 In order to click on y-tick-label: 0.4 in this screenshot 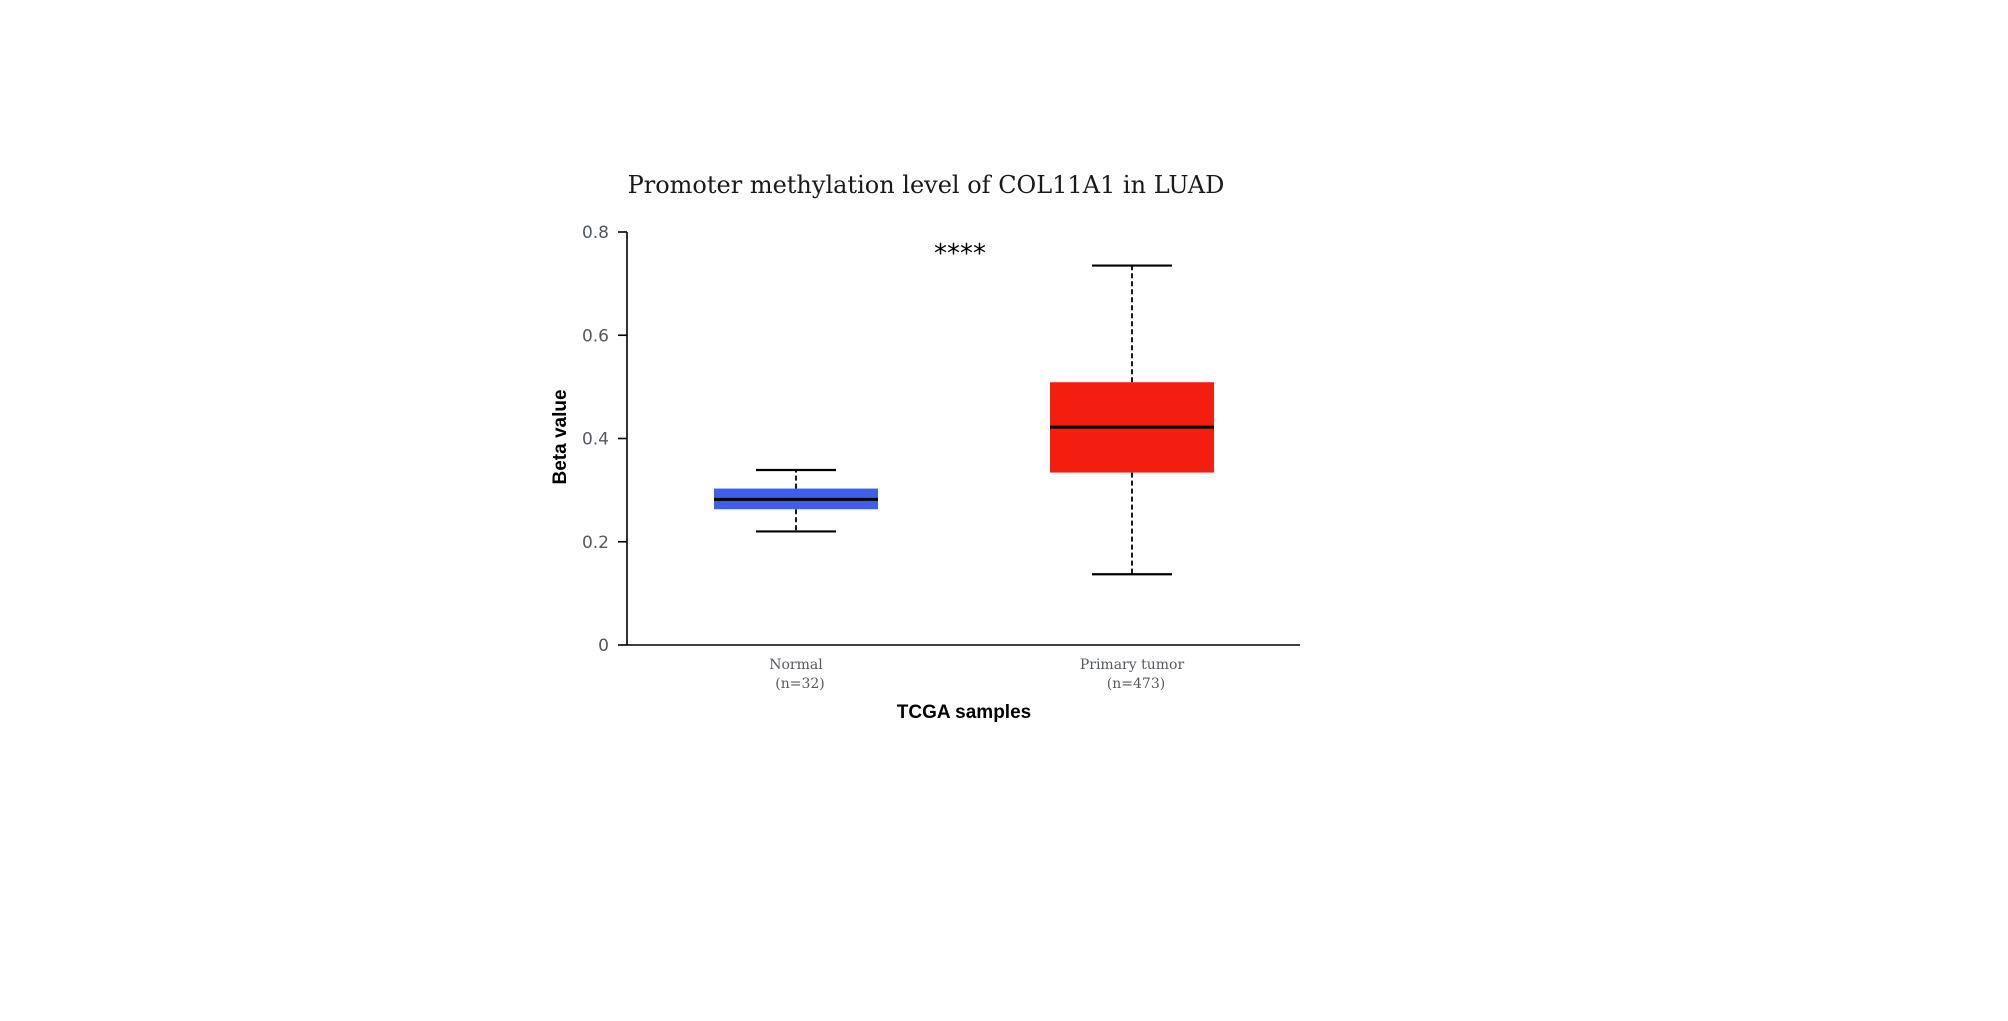, I will do `click(595, 440)`.